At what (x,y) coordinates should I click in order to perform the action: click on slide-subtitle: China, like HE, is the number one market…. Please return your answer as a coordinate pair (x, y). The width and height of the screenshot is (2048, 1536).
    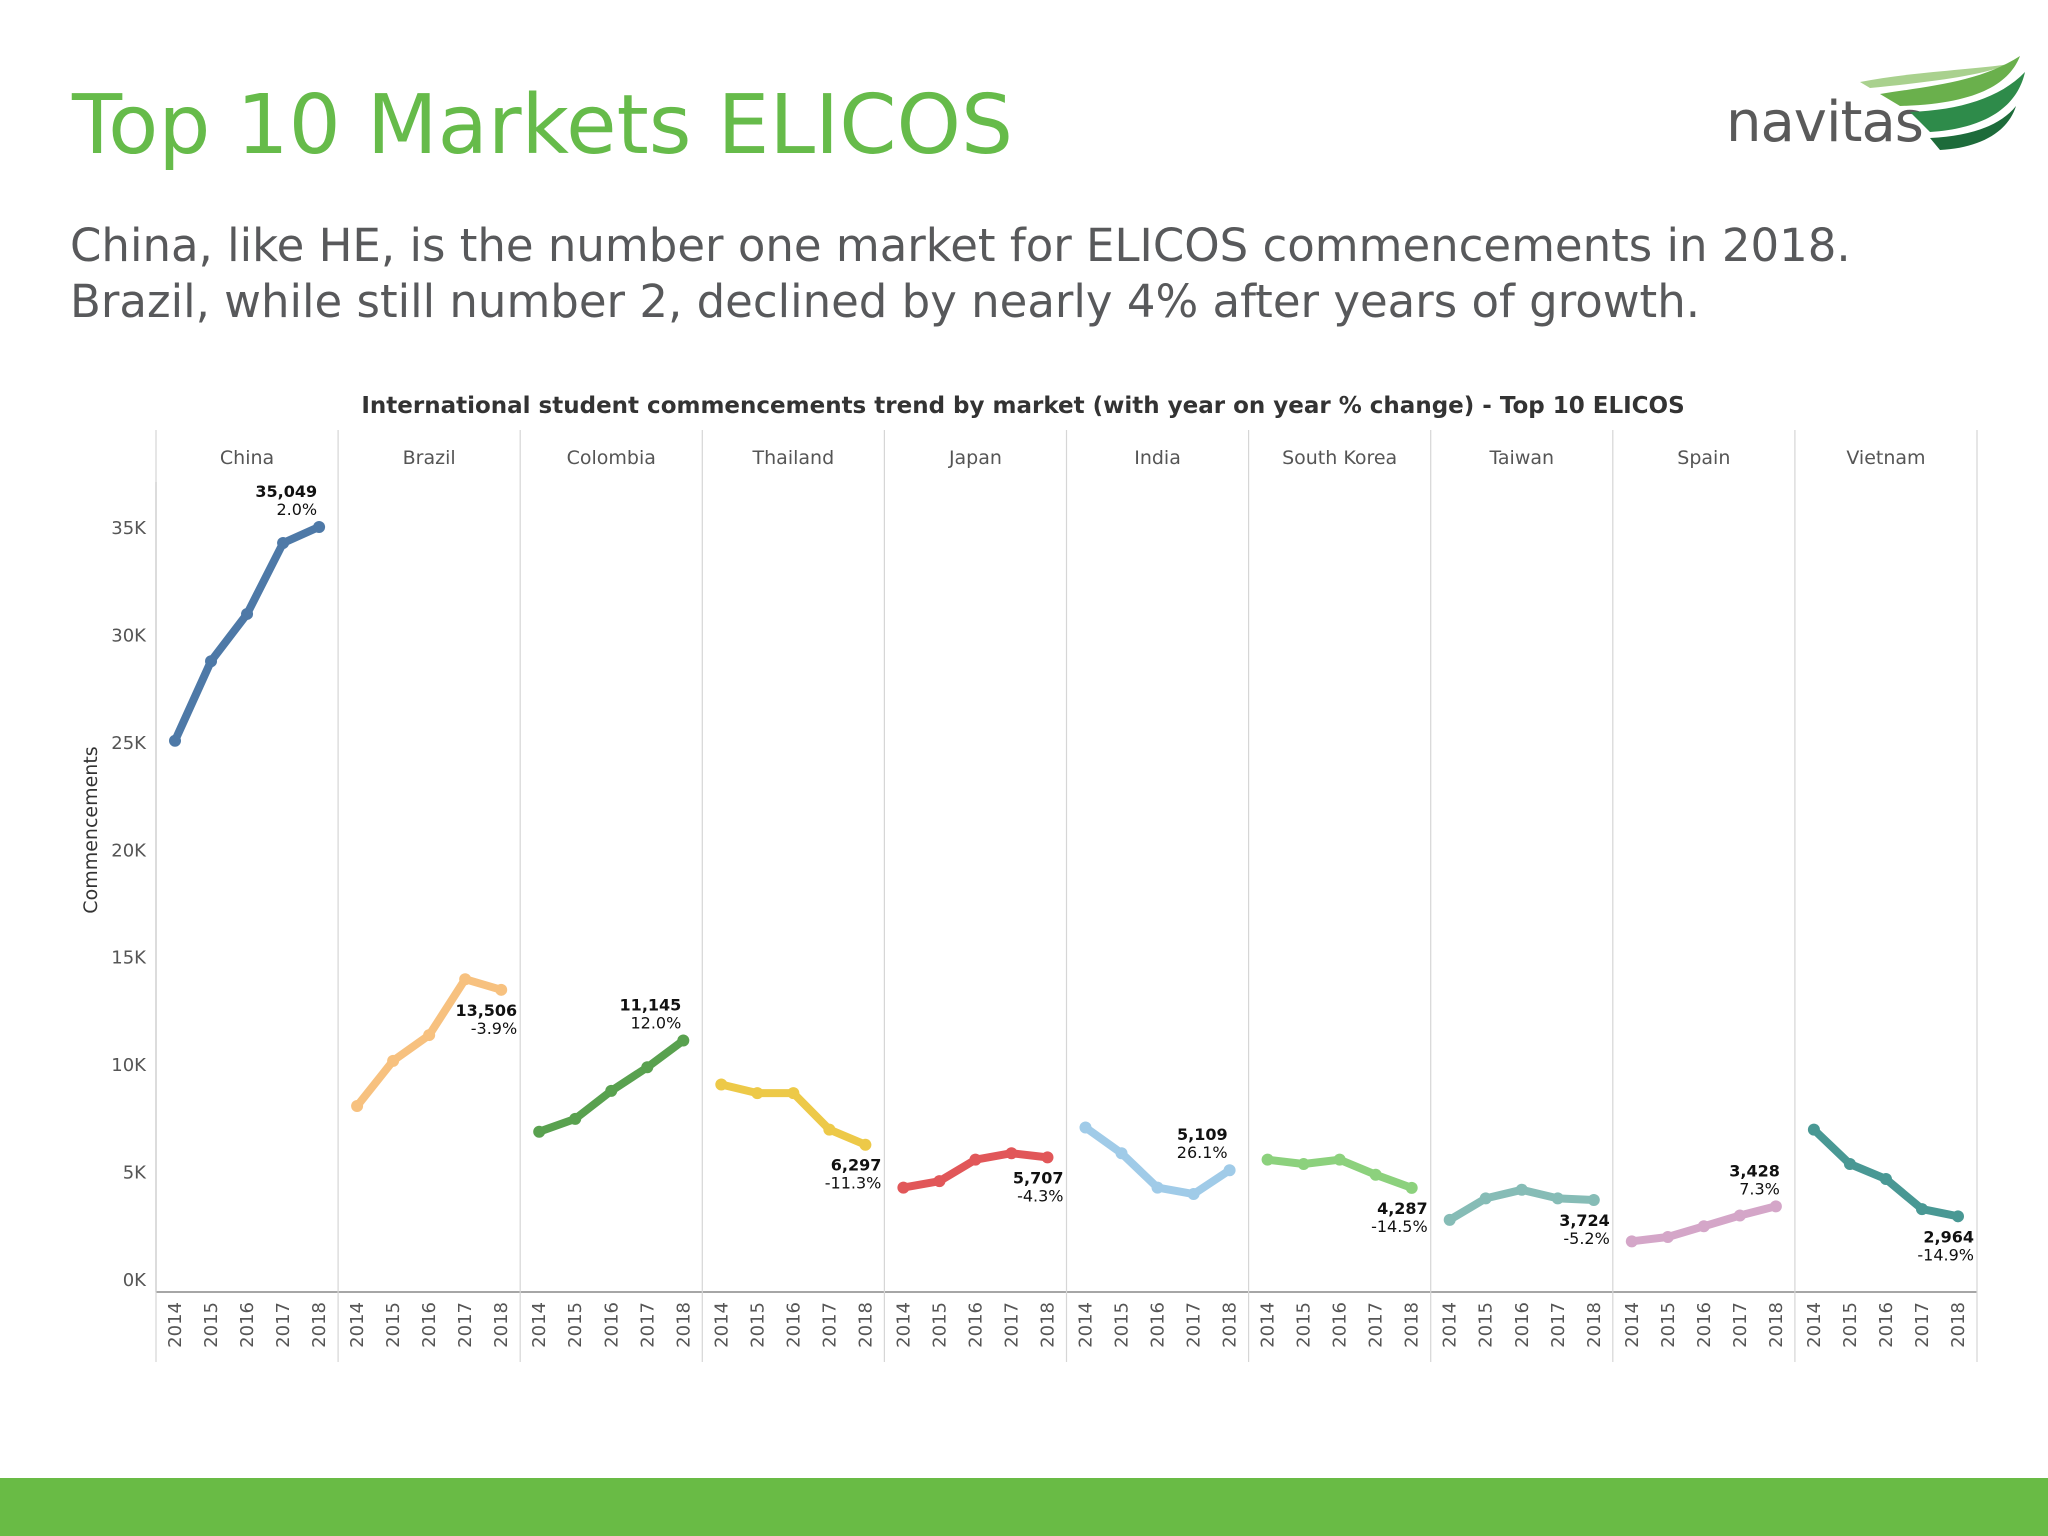
    Looking at the image, I should click on (1030, 274).